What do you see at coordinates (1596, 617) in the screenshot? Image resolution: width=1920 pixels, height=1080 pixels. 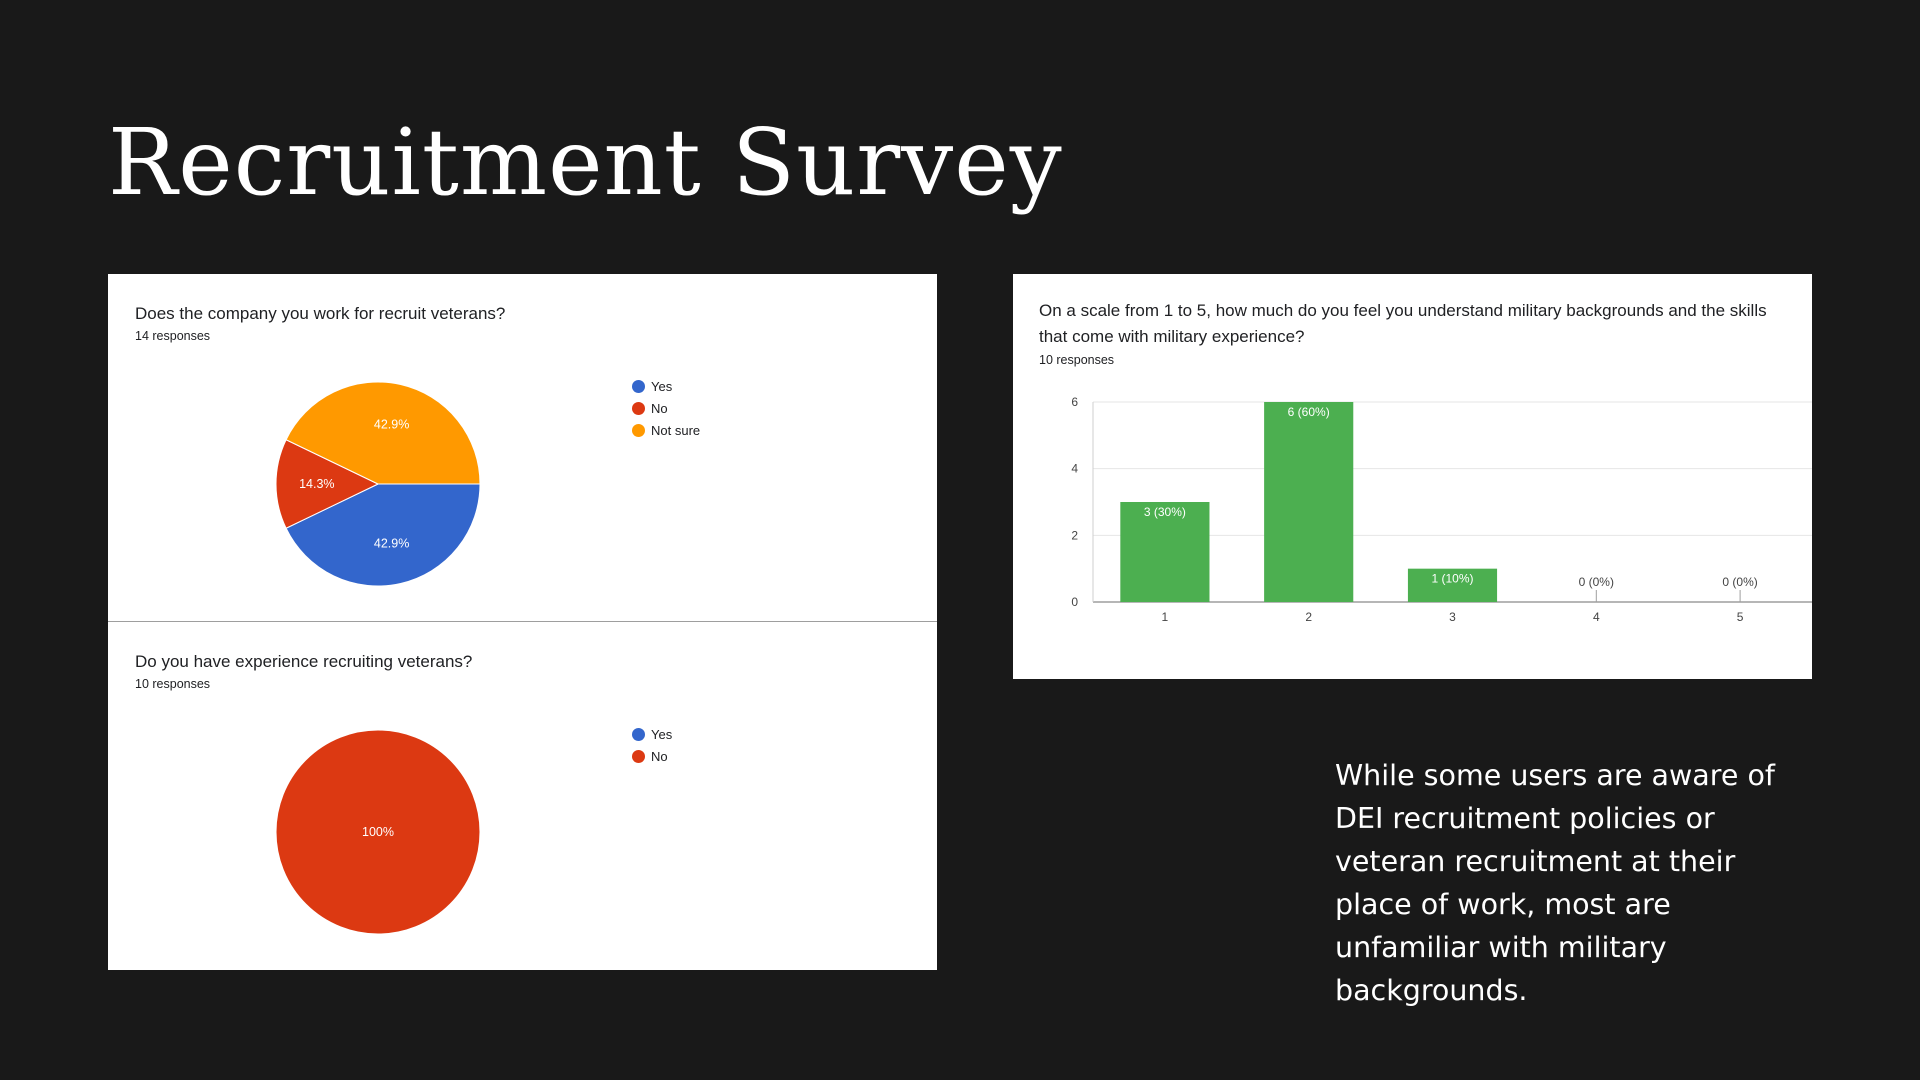 I see `x-tick-label: 4` at bounding box center [1596, 617].